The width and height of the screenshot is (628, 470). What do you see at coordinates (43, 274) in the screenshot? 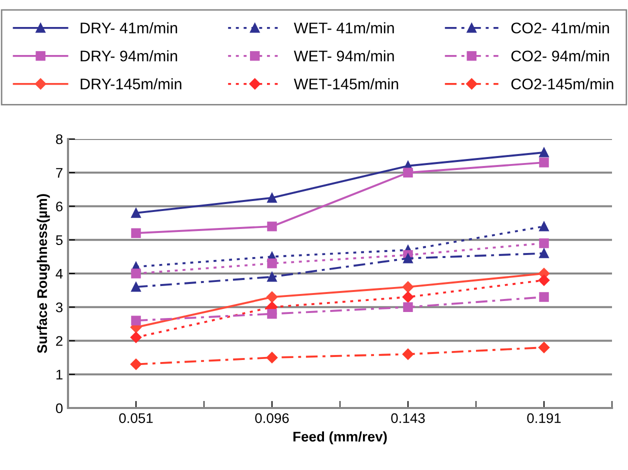
I see `y-axis-title: Surface Roughness(µm)` at bounding box center [43, 274].